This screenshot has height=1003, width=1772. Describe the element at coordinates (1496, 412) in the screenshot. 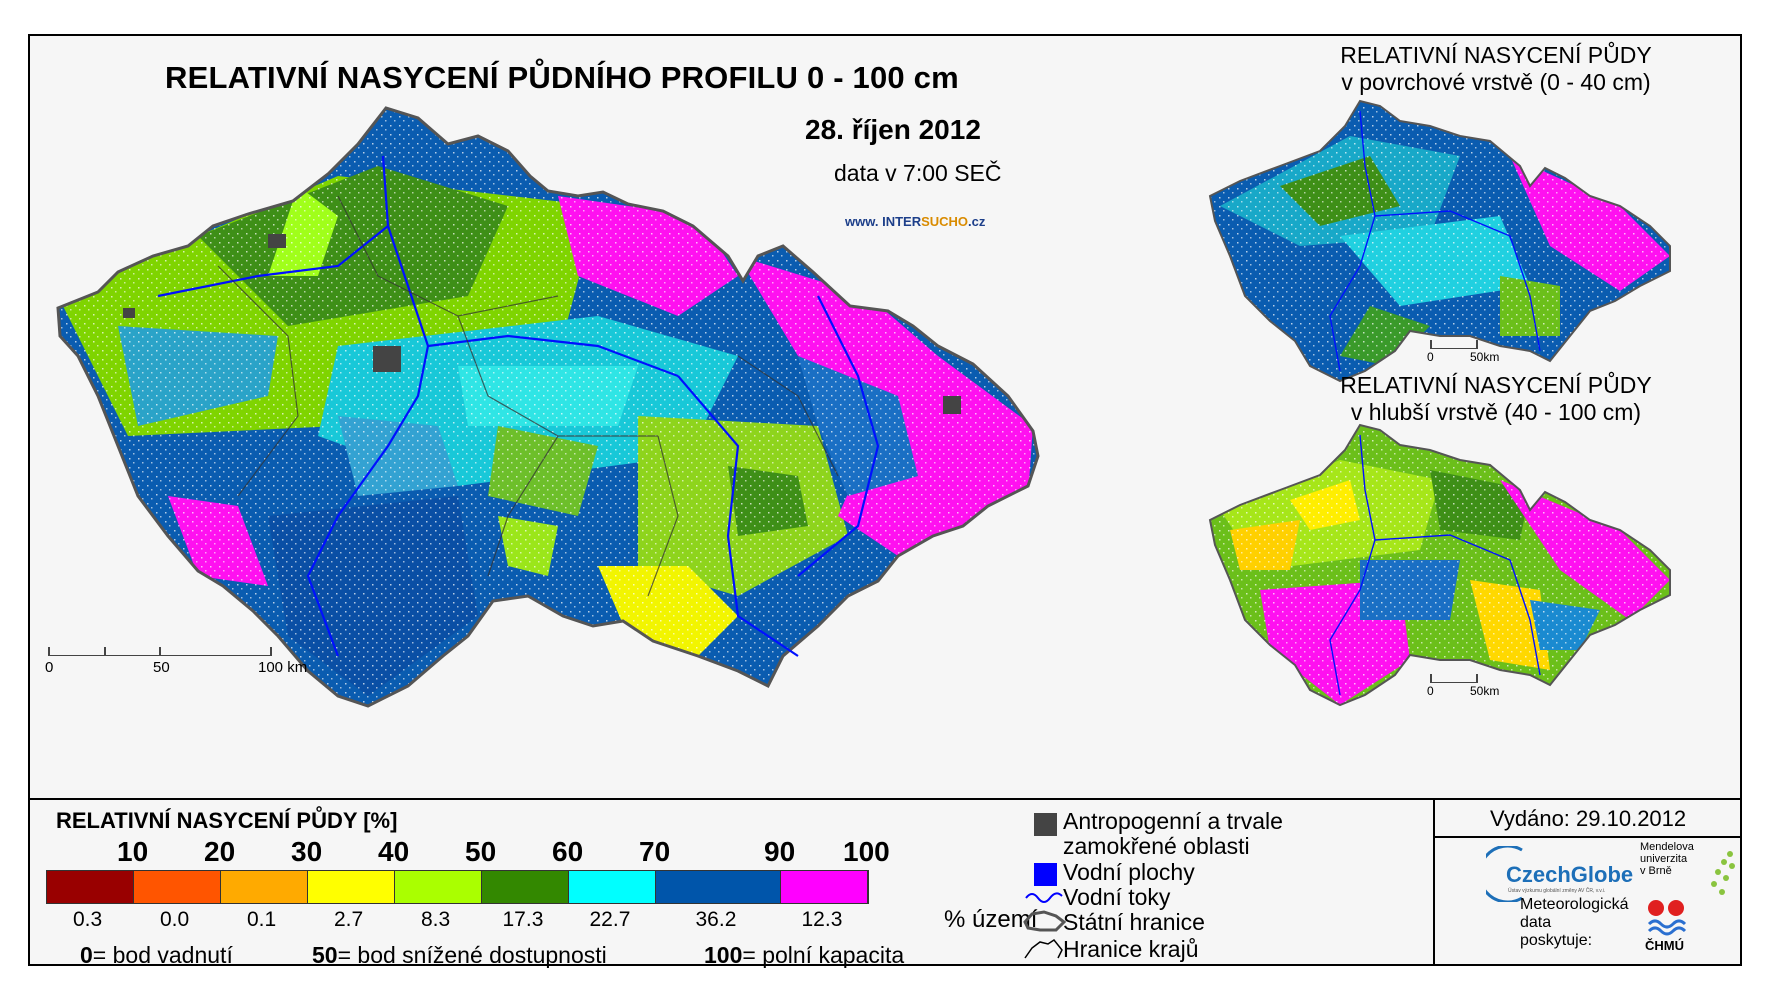

I see `inset-deep-title-2: v hlubší vrstvě (40 - 100 cm)` at that location.